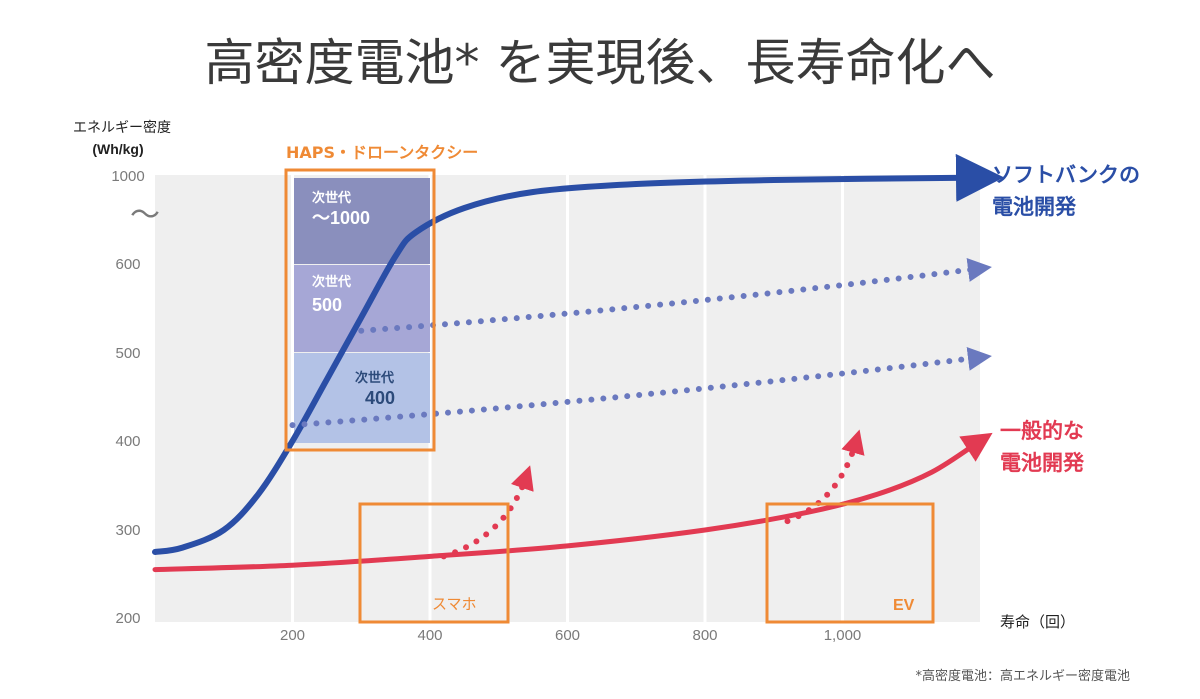 The width and height of the screenshot is (1200, 699). What do you see at coordinates (127, 397) in the screenshot?
I see `y-axis-ticks: 200 300 400 500 600 1000` at bounding box center [127, 397].